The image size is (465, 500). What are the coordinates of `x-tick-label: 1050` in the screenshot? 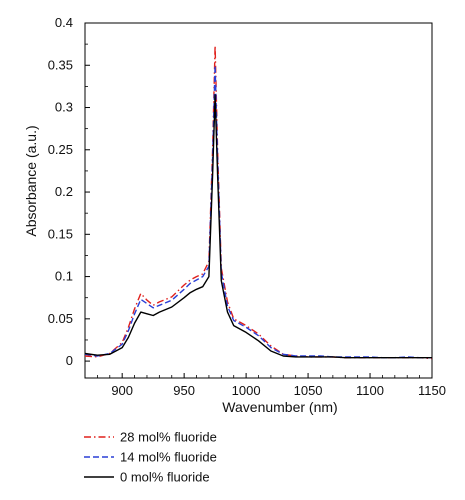 It's located at (308, 390).